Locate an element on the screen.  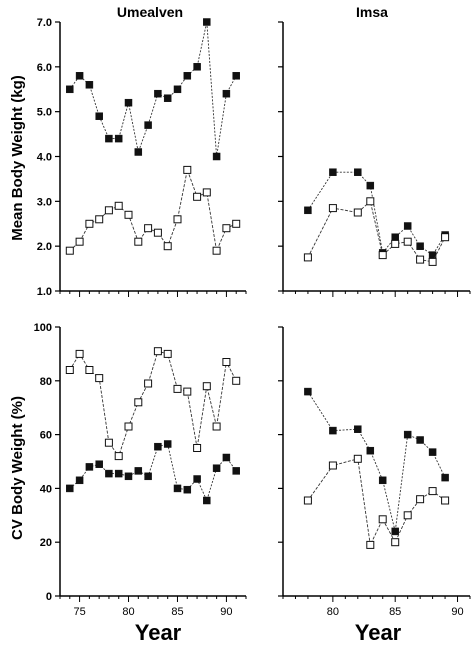
title-umealven: Umealven is located at coordinates (150, 12).